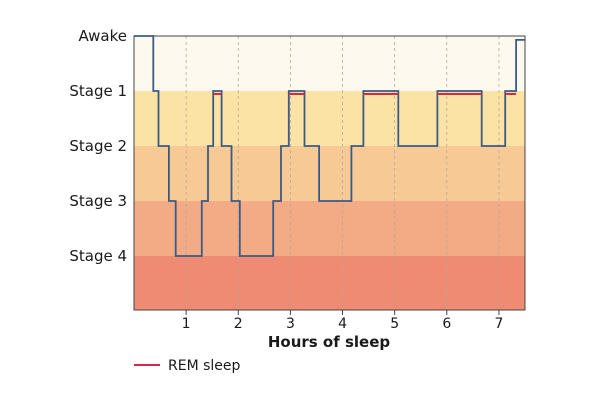 This screenshot has width=600, height=400. I want to click on x-axis-ticks: 1 2 3 4 5 6 7, so click(342, 321).